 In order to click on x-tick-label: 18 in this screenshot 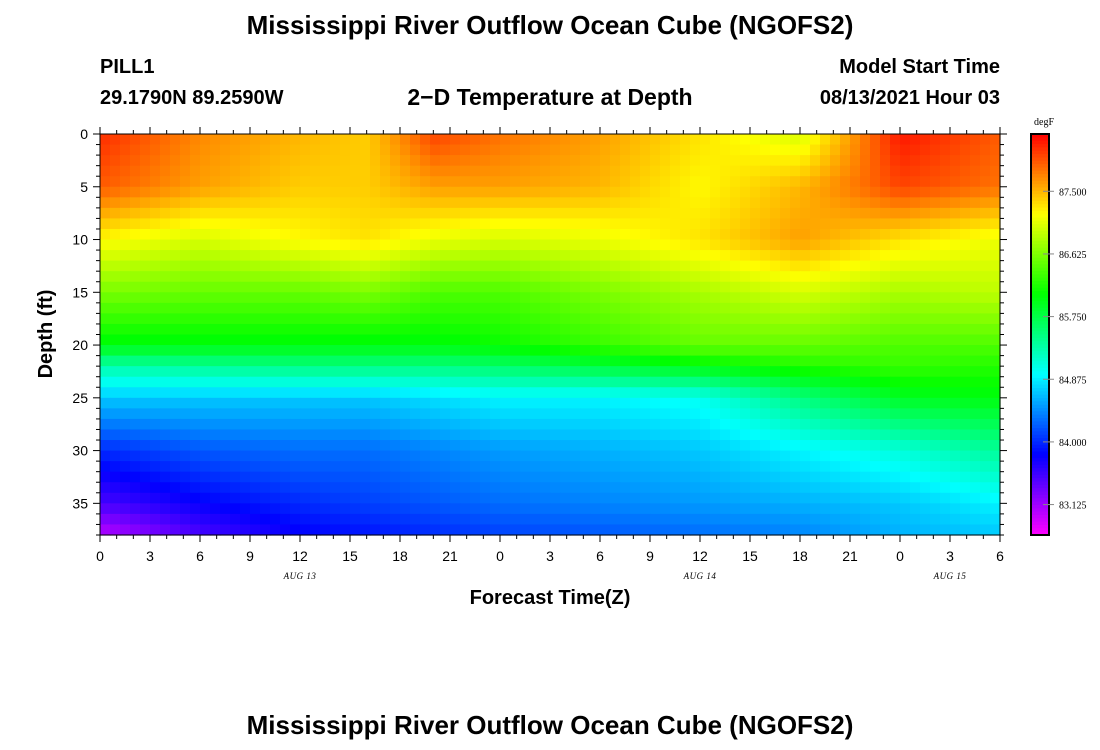, I will do `click(400, 556)`.